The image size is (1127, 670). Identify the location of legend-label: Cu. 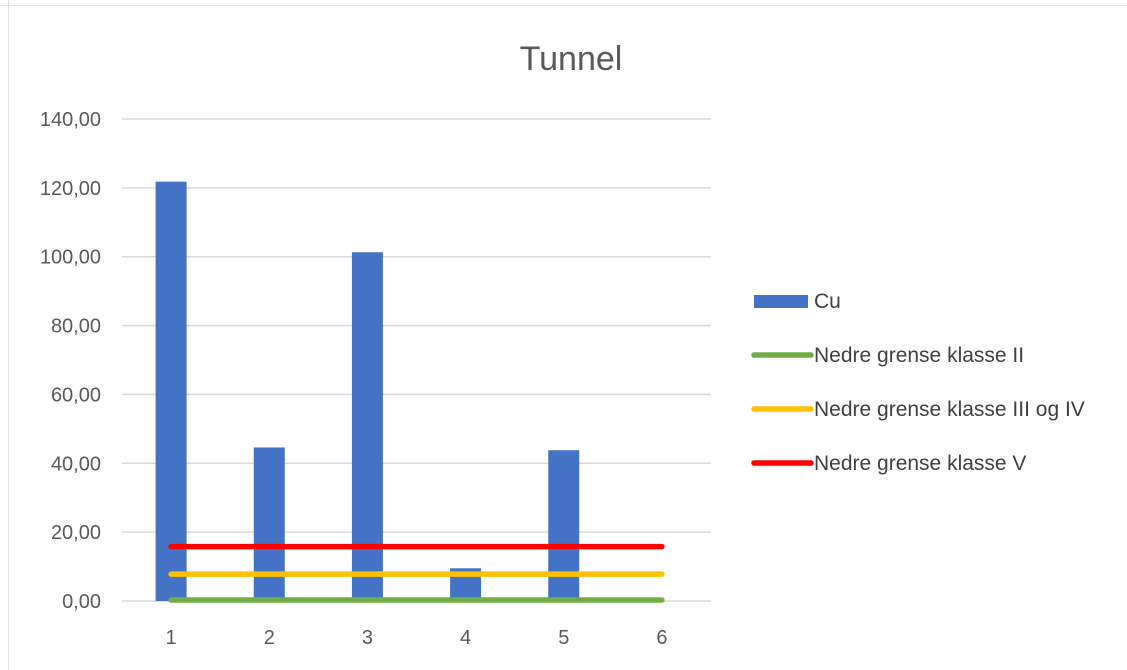
(827, 301).